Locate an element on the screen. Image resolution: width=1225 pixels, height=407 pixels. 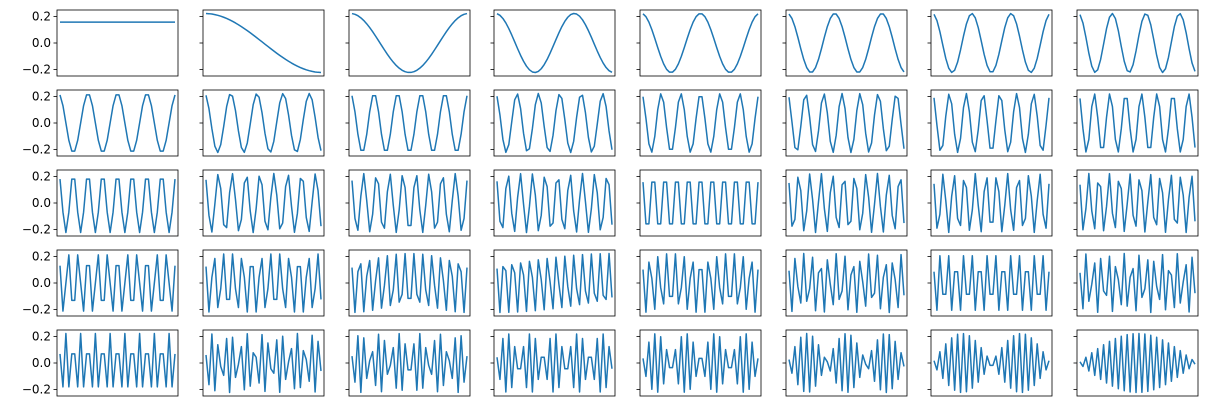
ytick-label-3-1: 0.0 is located at coordinates (41, 283).